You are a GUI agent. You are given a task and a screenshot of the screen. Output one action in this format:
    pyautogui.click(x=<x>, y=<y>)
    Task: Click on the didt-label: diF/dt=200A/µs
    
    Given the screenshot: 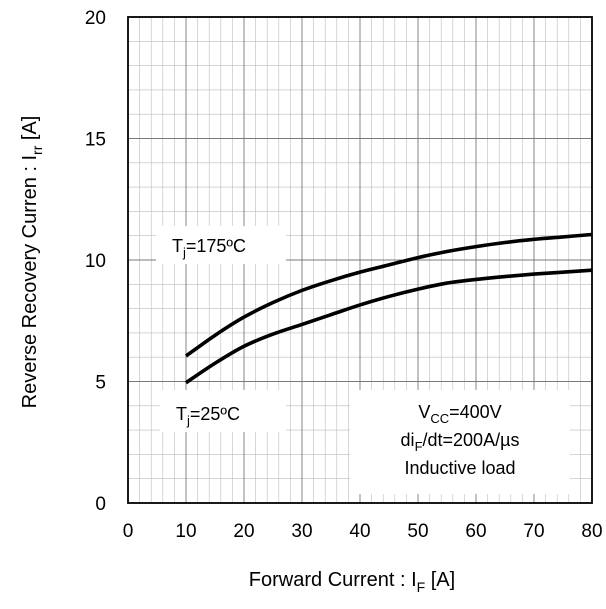 What is the action you would take?
    pyautogui.click(x=460, y=442)
    